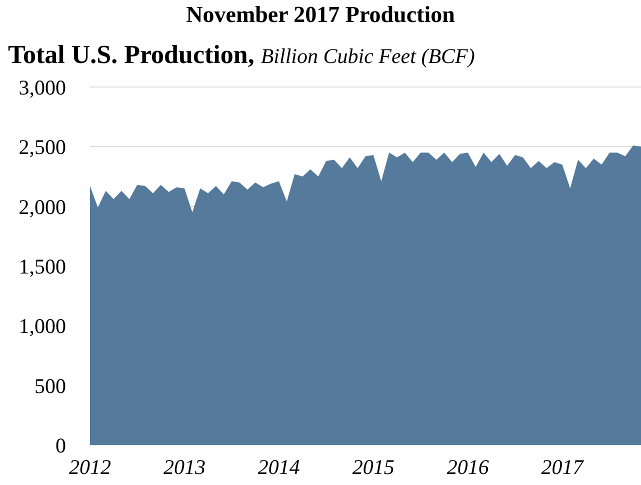 The height and width of the screenshot is (485, 641). Describe the element at coordinates (61, 445) in the screenshot. I see `y-tick-label: 0` at that location.